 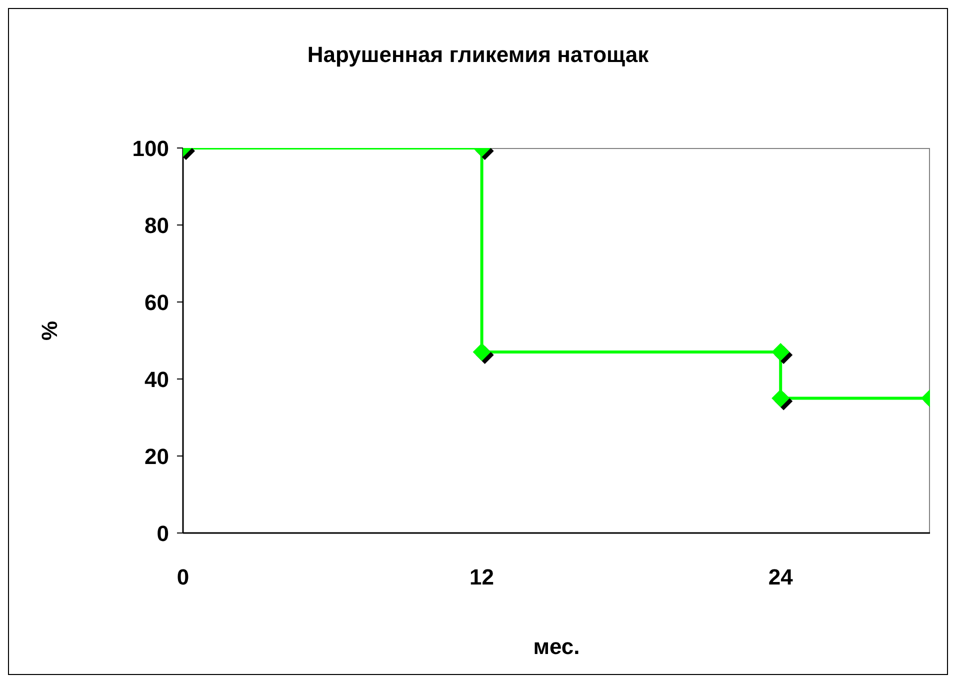 I want to click on y-tick-label: 100, so click(x=150, y=148).